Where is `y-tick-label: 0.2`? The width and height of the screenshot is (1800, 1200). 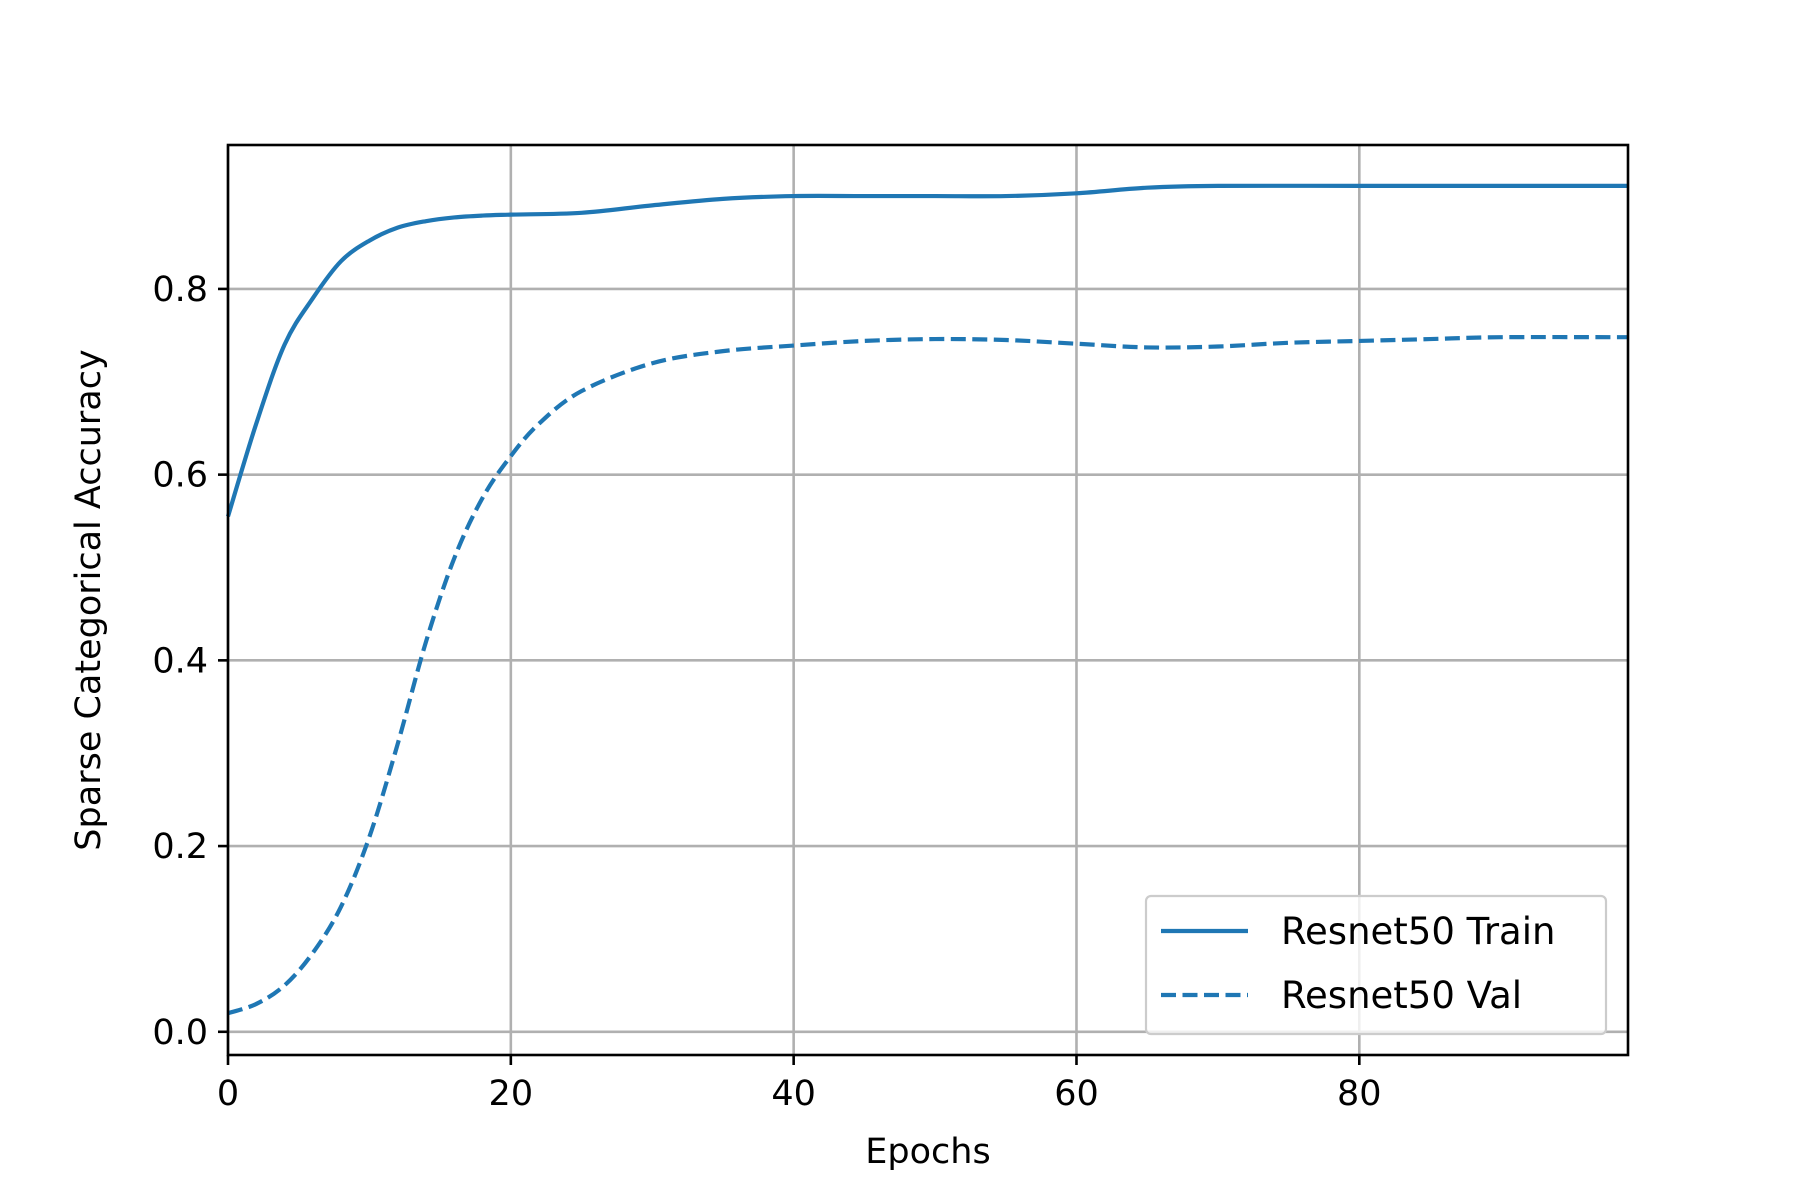 y-tick-label: 0.2 is located at coordinates (180, 847).